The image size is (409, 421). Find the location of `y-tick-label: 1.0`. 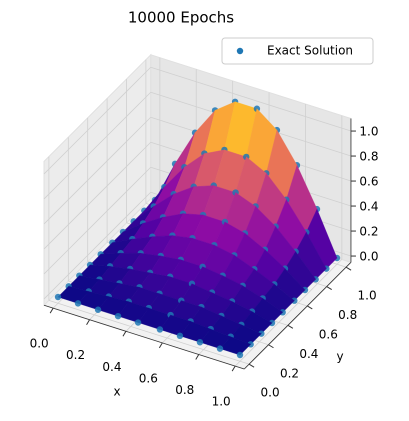

y-tick-label: 1.0 is located at coordinates (367, 296).